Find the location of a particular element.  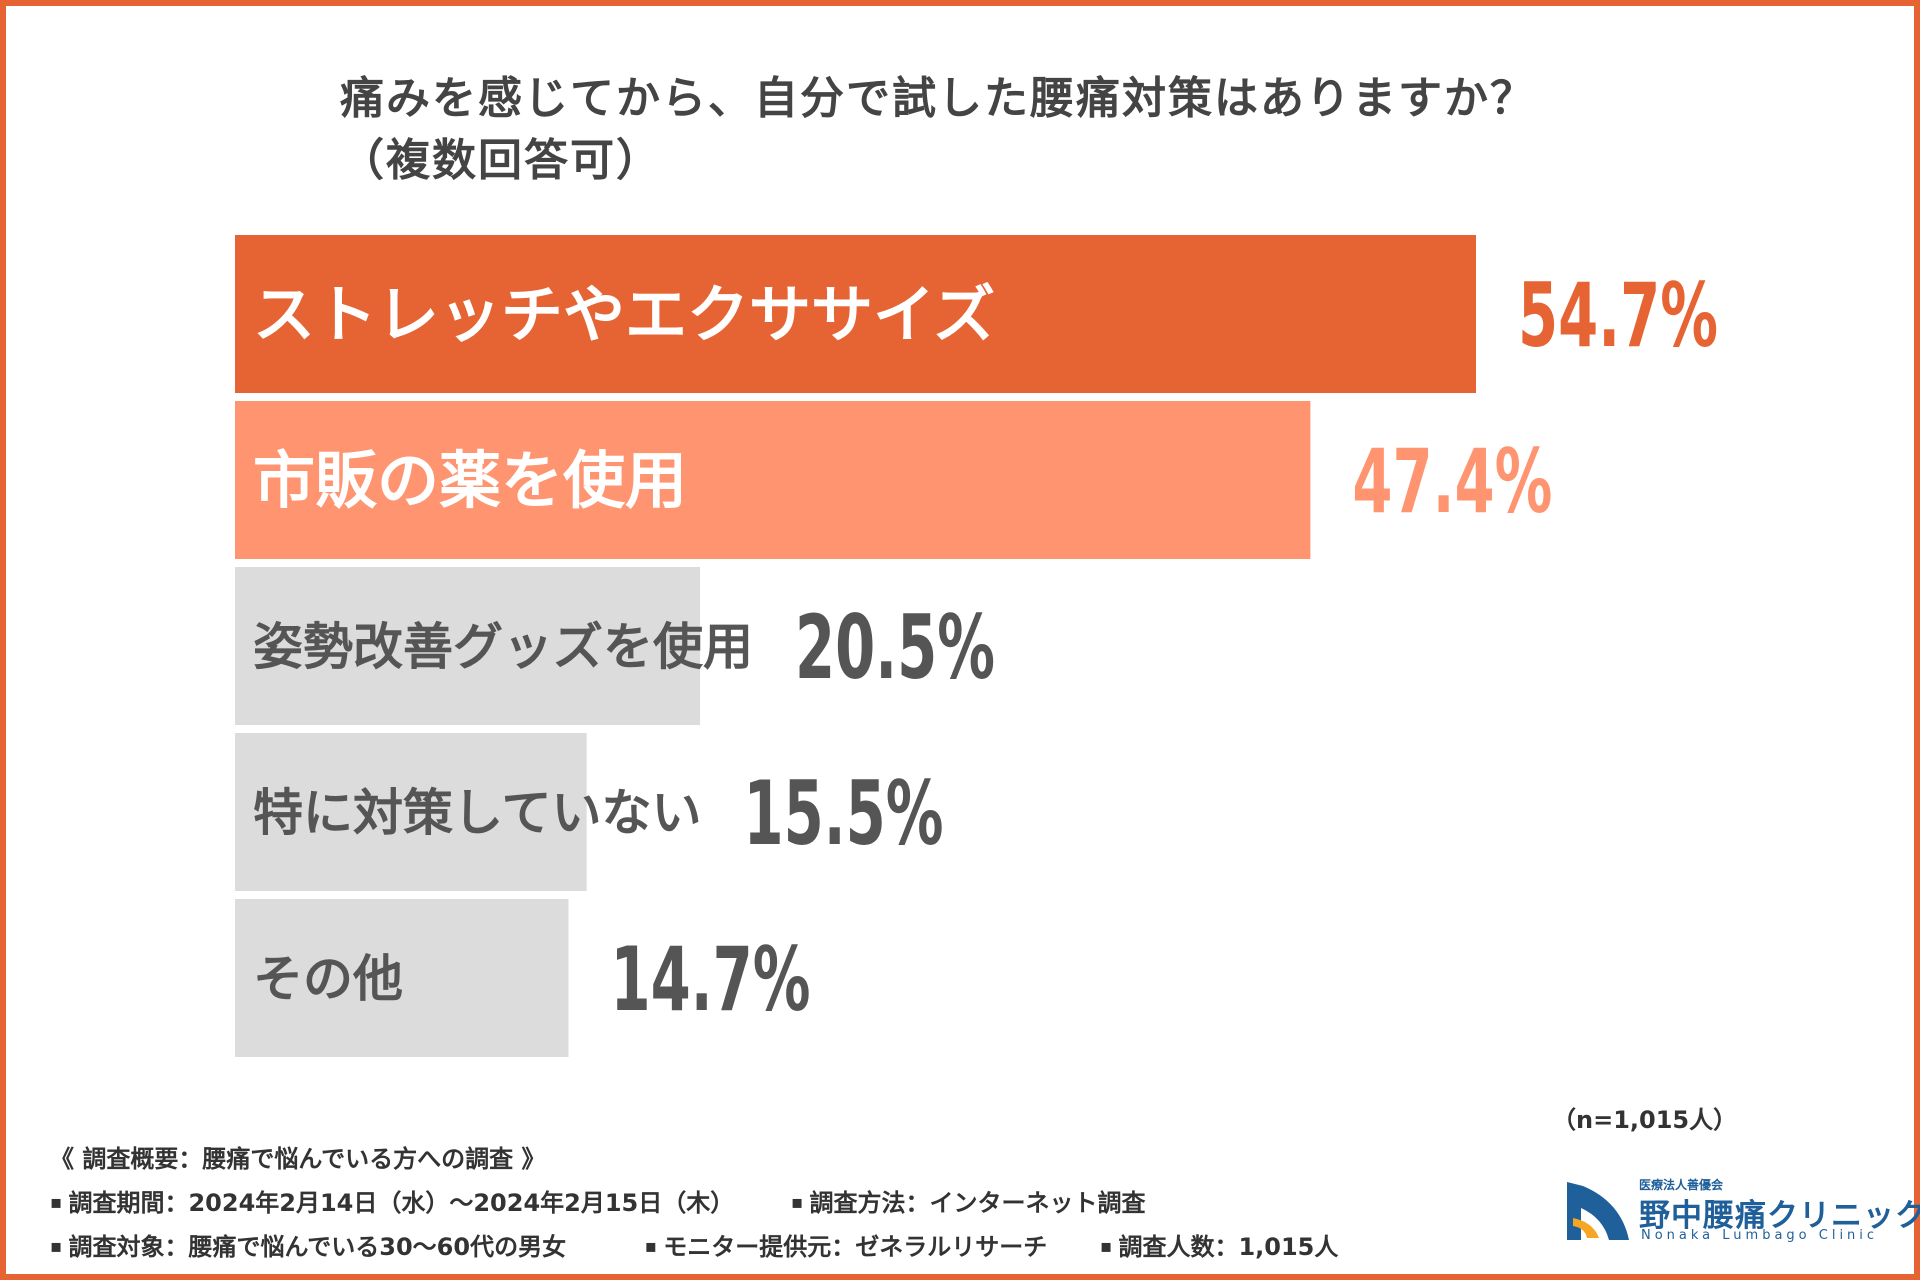

value-label-2: 47.4% is located at coordinates (1452, 481).